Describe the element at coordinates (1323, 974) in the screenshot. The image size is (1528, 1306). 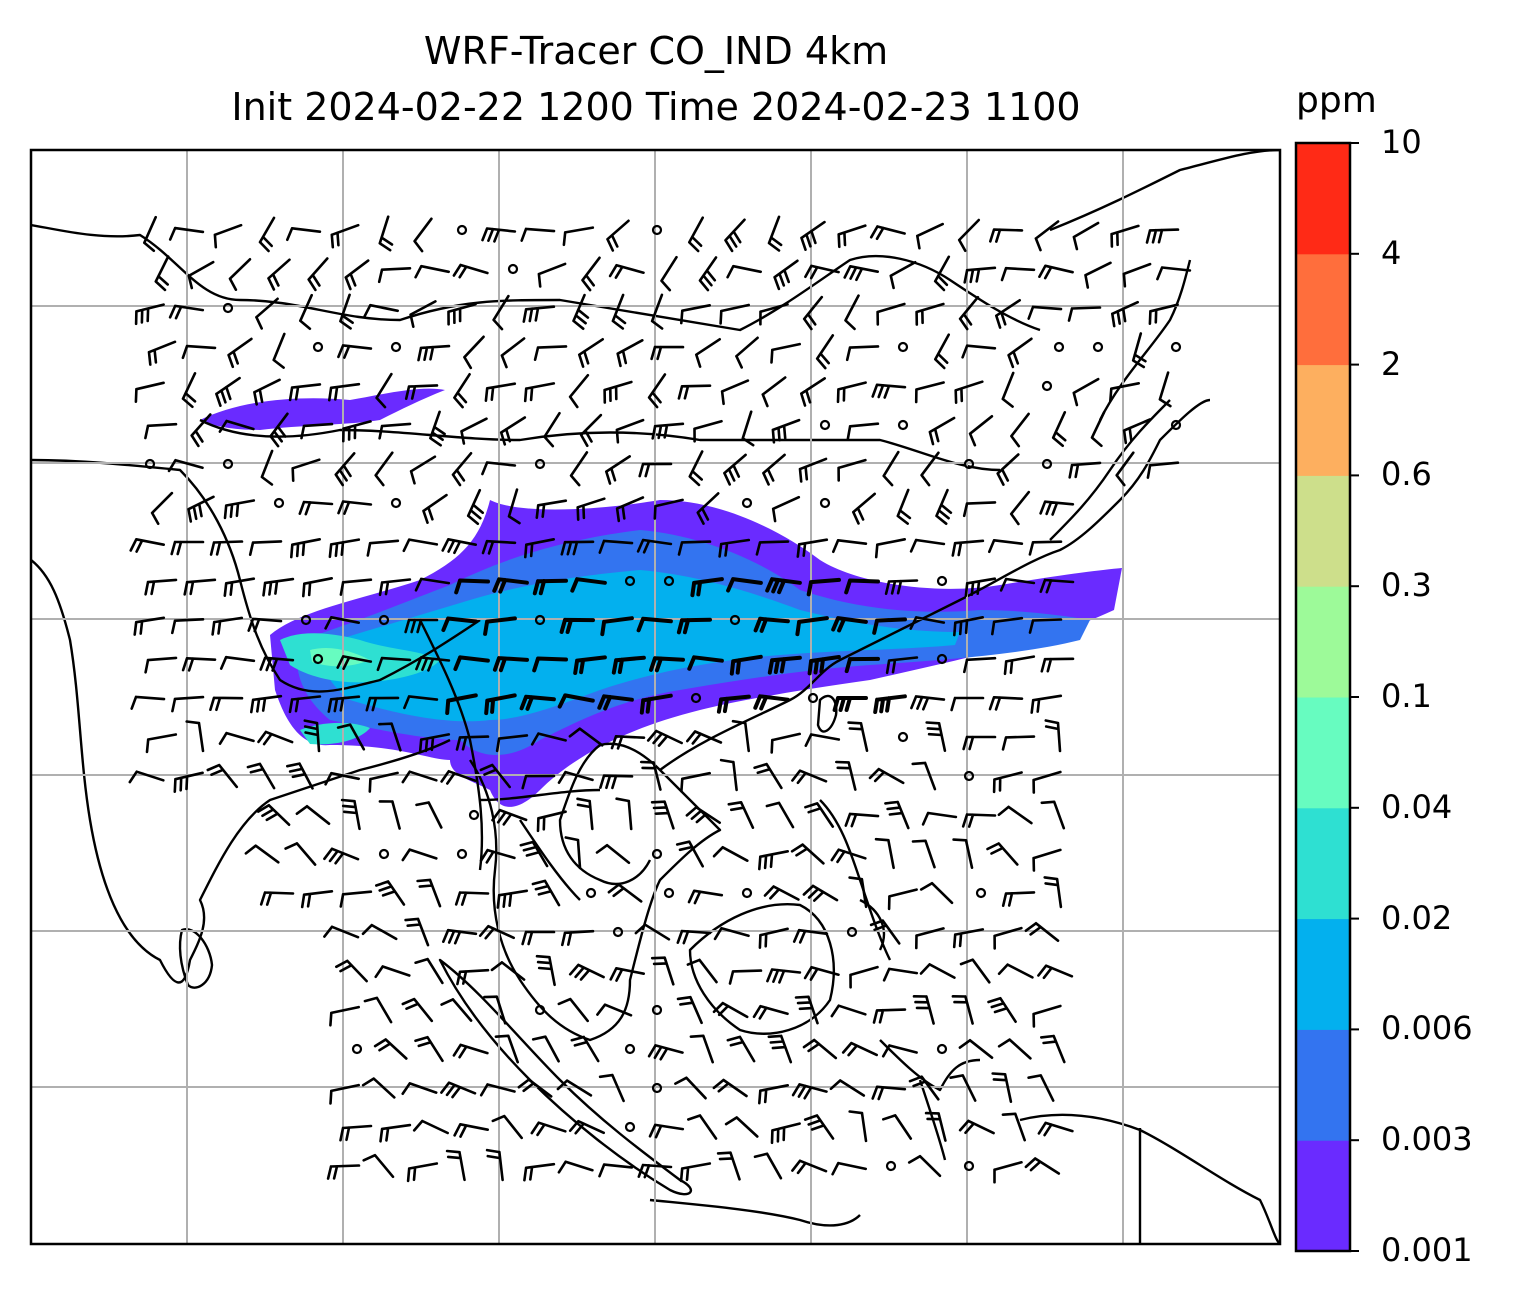
I see `colorbar-band` at that location.